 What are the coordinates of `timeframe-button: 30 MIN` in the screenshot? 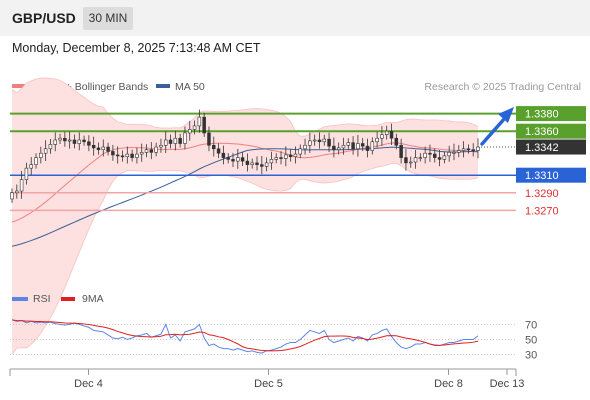 It's located at (108, 18).